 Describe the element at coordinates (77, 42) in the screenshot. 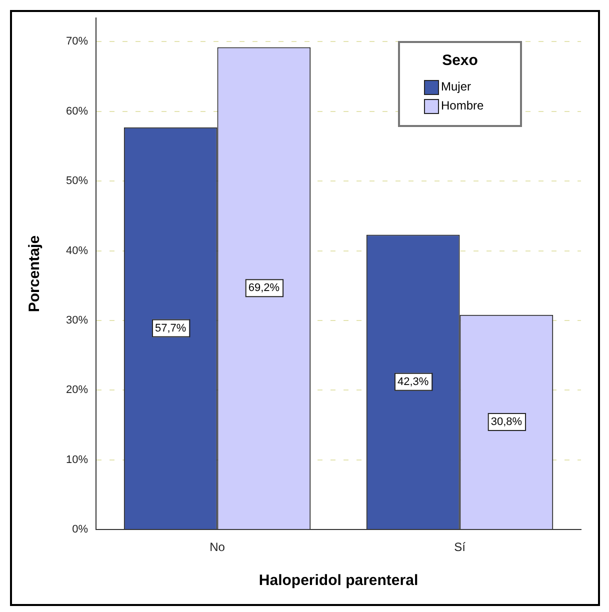

I see `y-tick-label: 70%` at that location.